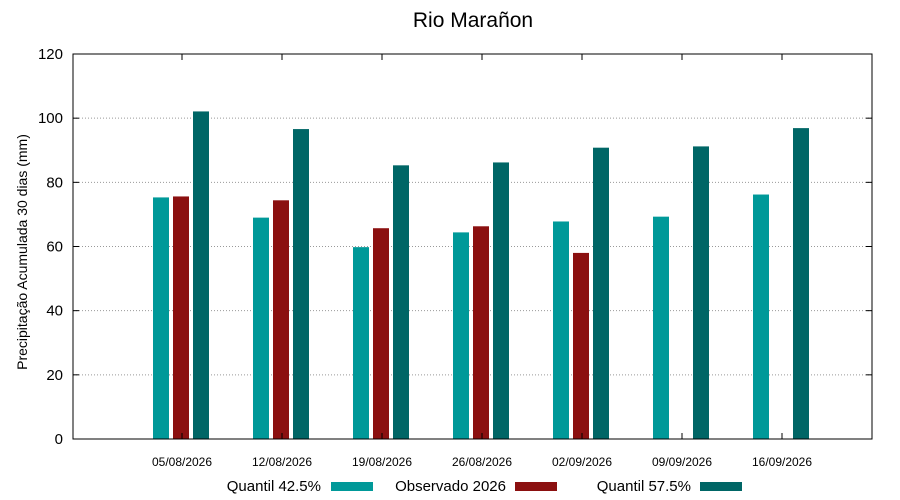  What do you see at coordinates (22, 252) in the screenshot?
I see `y-axis-label: Precipitação Acumulada 30 dias (mm)` at bounding box center [22, 252].